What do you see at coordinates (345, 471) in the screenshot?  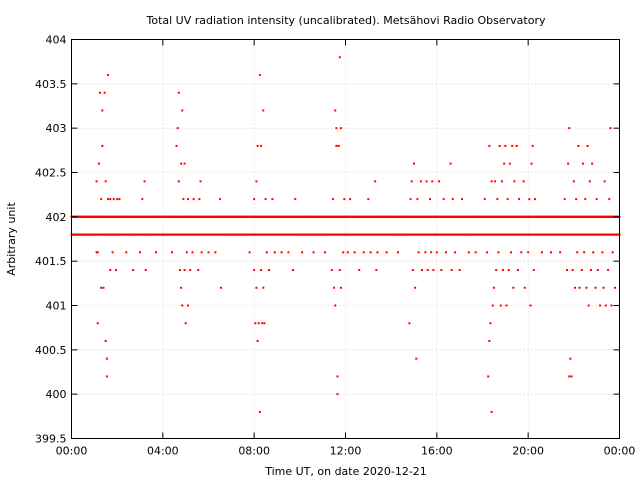 I see `x-axis-label: Time UT, on date 2020-12-21` at bounding box center [345, 471].